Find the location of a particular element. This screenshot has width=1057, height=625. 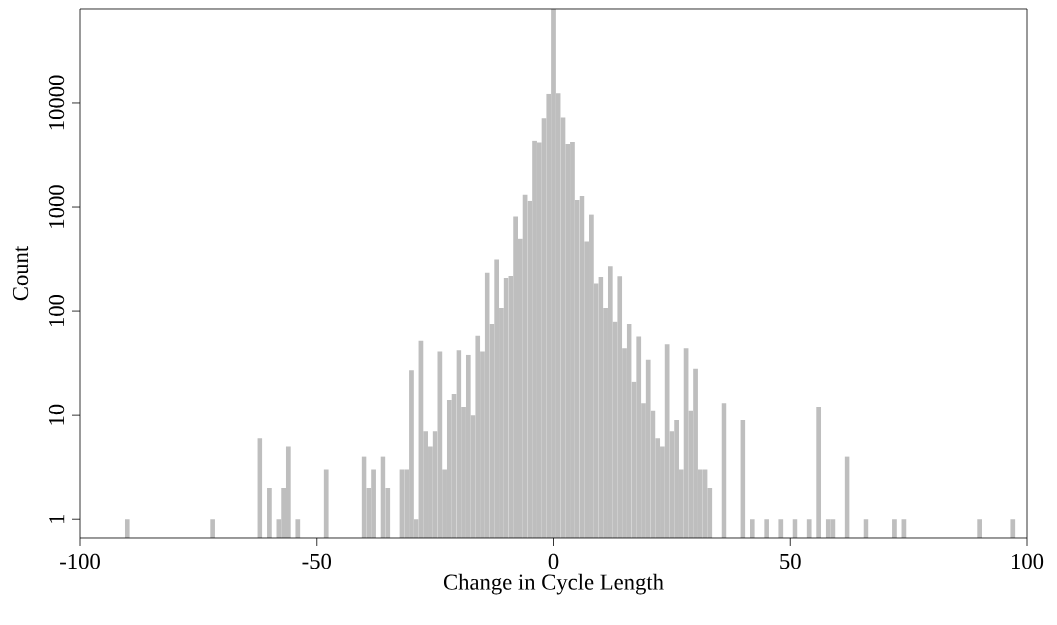

y-tick-label: 10 is located at coordinates (56, 414).